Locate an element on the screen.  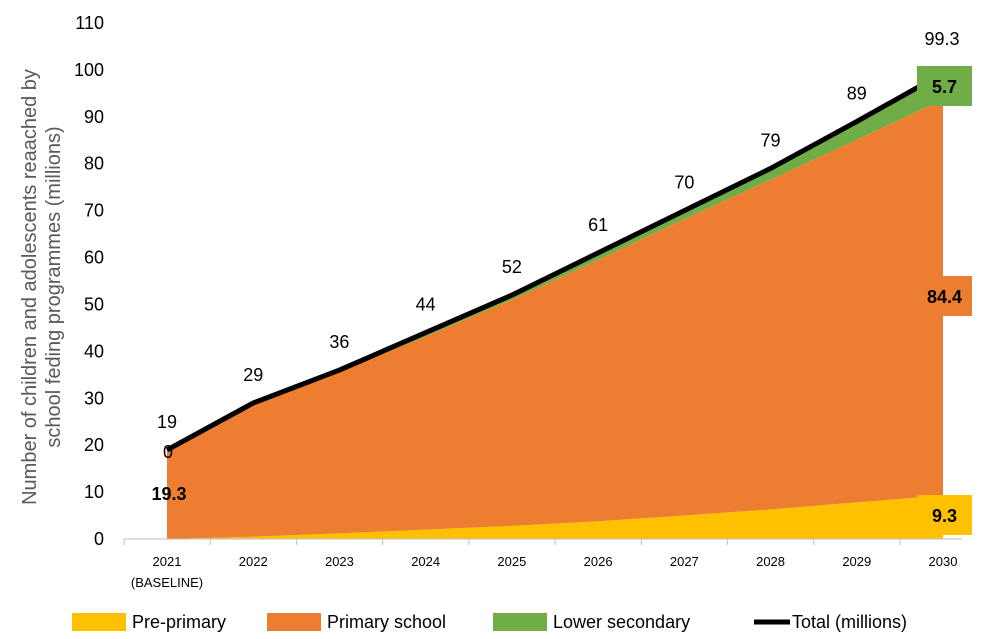
total-value-label: 29 is located at coordinates (253, 375).